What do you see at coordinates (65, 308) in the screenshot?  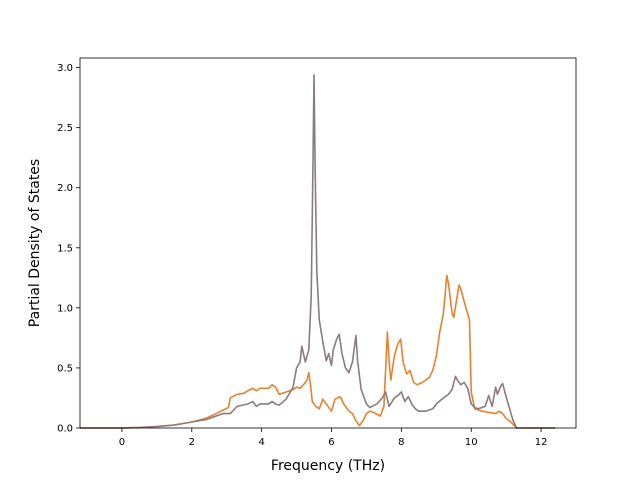 I see `y-tick-label: 1.0` at bounding box center [65, 308].